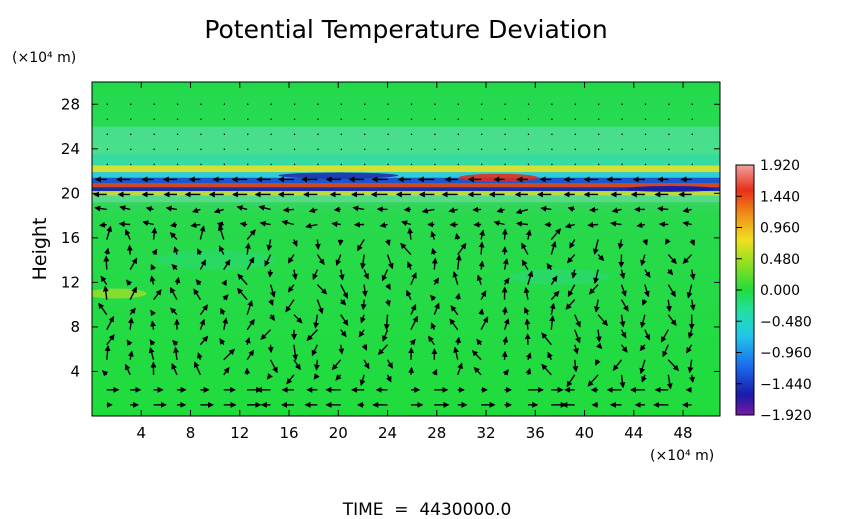 The image size is (854, 519). What do you see at coordinates (786, 385) in the screenshot?
I see `colorbar-tick-label: −1.440` at bounding box center [786, 385].